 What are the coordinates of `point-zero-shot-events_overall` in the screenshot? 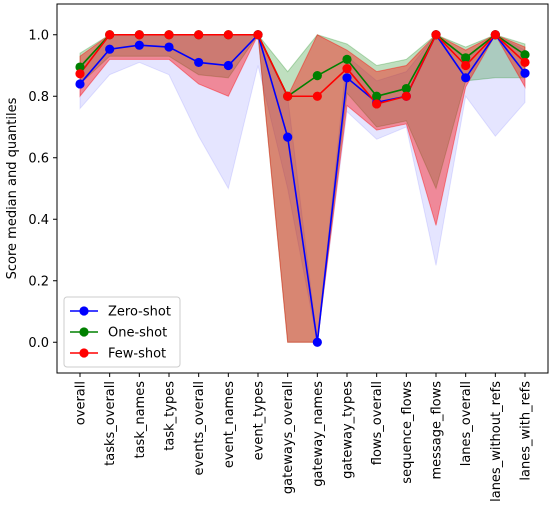 It's located at (199, 62).